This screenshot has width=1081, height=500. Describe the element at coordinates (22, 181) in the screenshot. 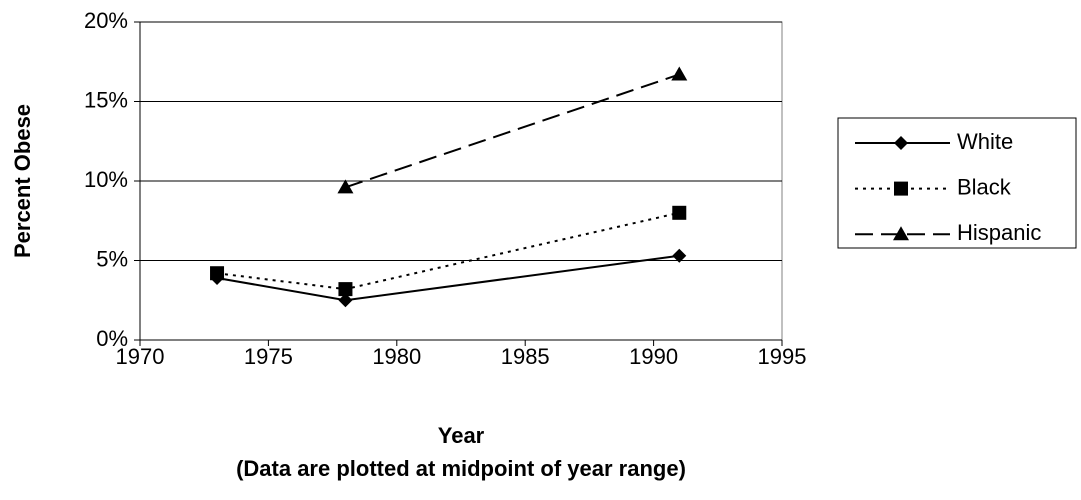

I see `y-axis-title: Percent Obese` at that location.